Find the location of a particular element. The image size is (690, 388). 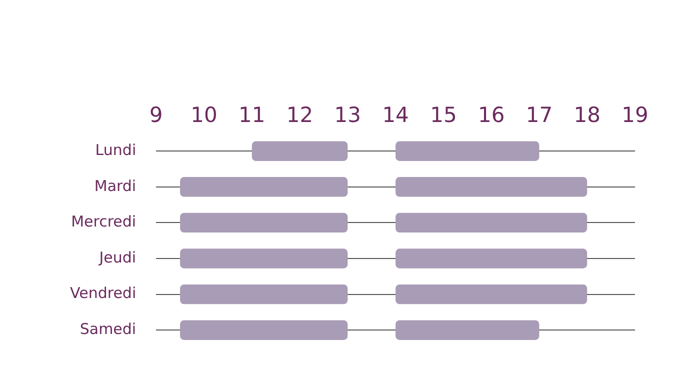

x-tick-label: 9 is located at coordinates (156, 115).